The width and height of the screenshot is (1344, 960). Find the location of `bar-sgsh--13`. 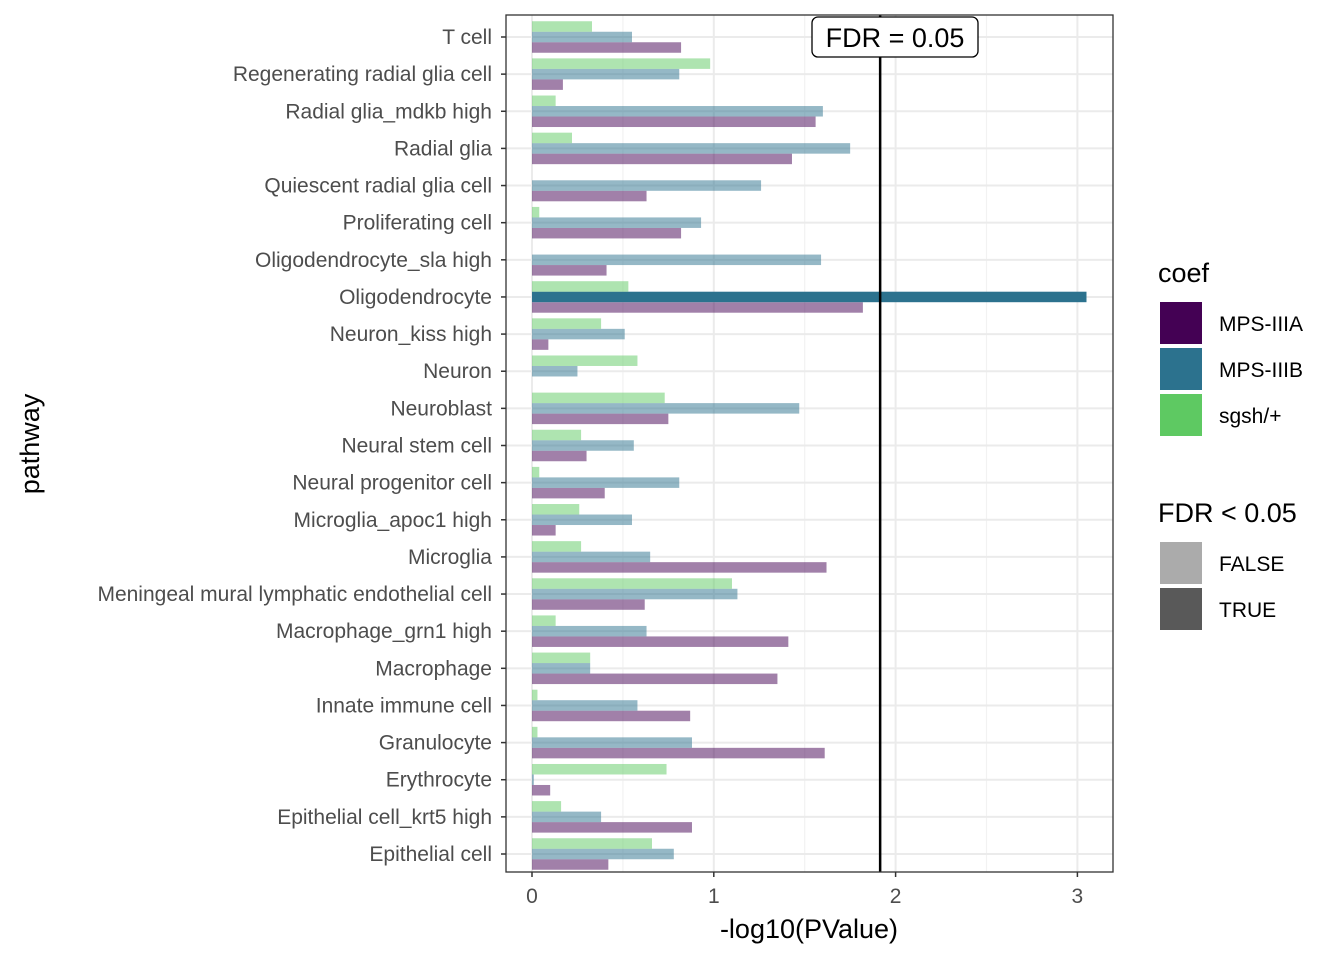

bar-sgsh--13 is located at coordinates (556, 509).